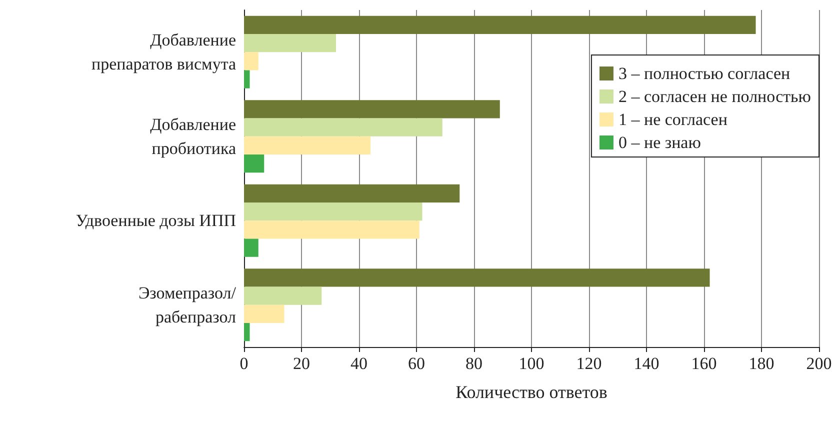  What do you see at coordinates (164, 52) in the screenshot?
I see `y-tick-label: Добавление препаратов висмута` at bounding box center [164, 52].